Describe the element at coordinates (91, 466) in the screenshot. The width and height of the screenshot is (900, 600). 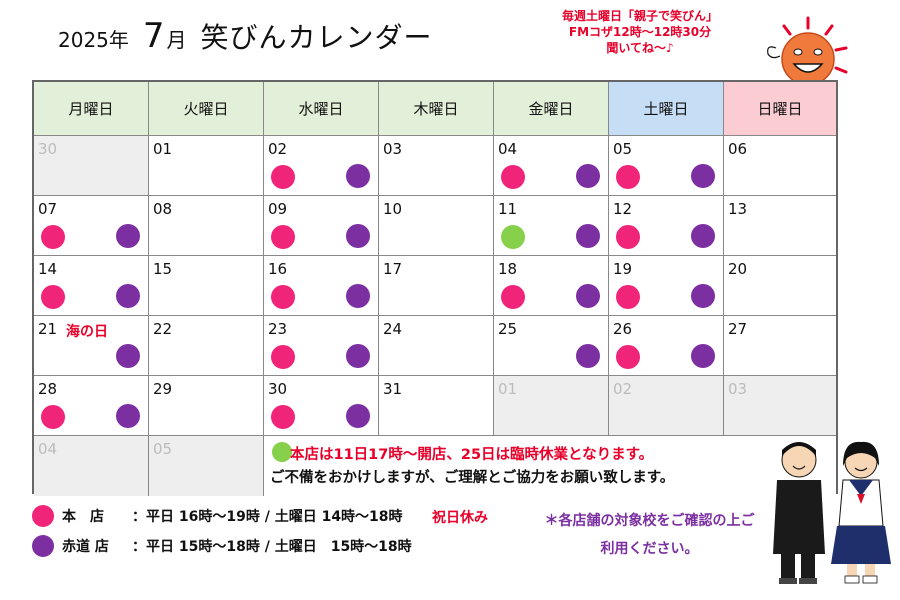
I see `calendar-day: 04` at that location.